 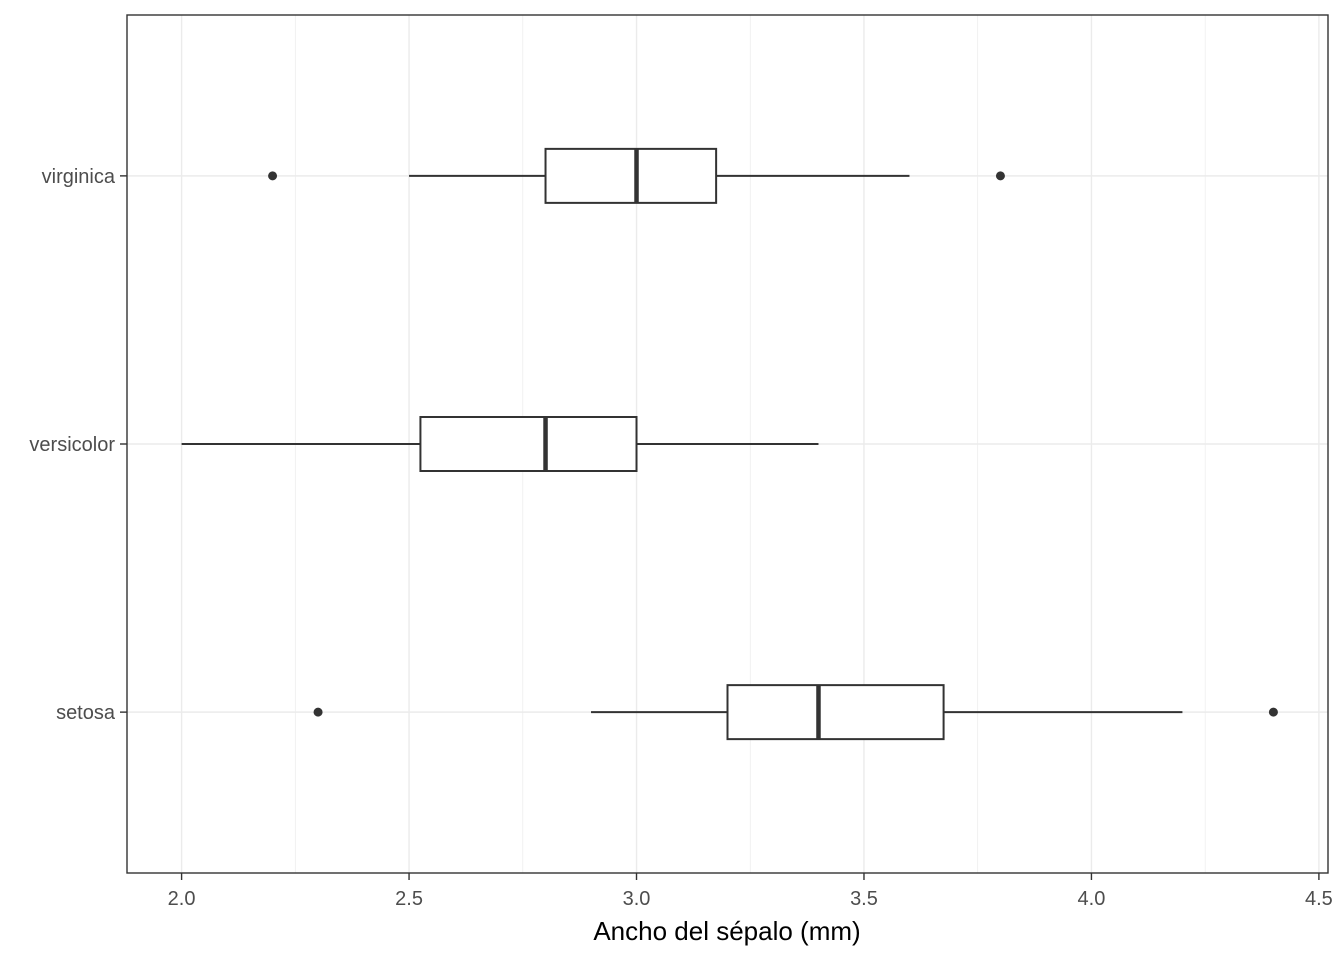 I want to click on boxplot-virginica, so click(x=636, y=175).